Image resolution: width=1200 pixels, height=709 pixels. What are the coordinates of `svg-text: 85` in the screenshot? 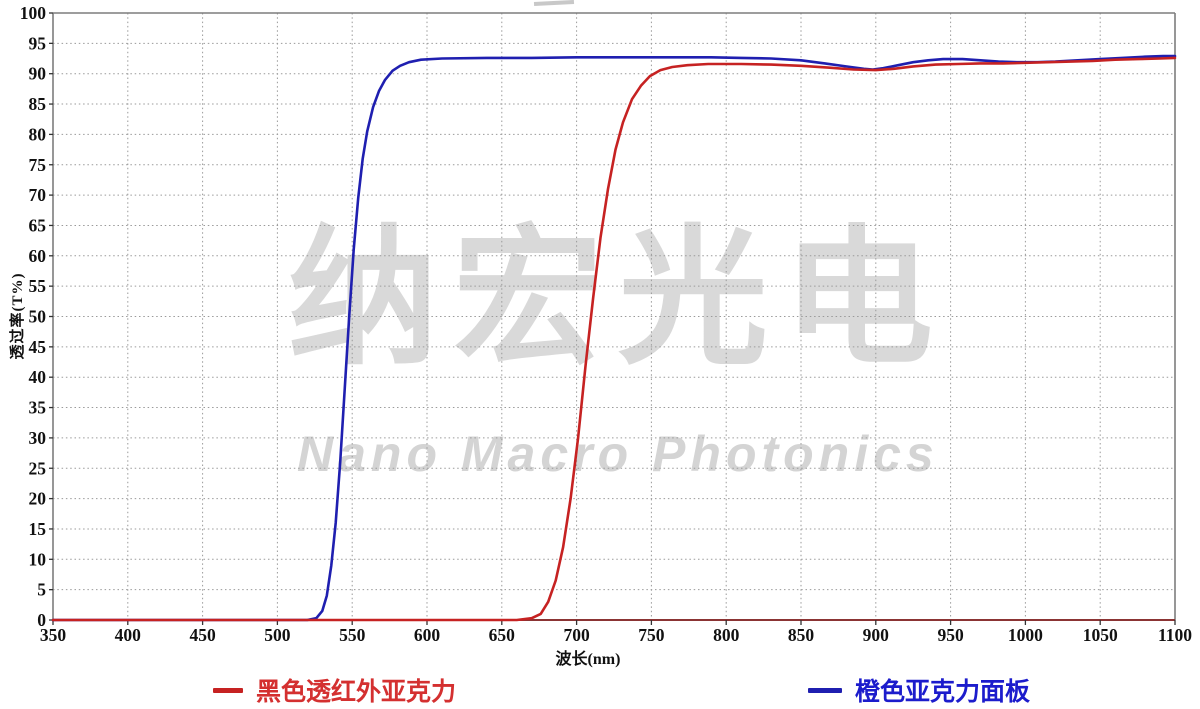 It's located at (38, 104).